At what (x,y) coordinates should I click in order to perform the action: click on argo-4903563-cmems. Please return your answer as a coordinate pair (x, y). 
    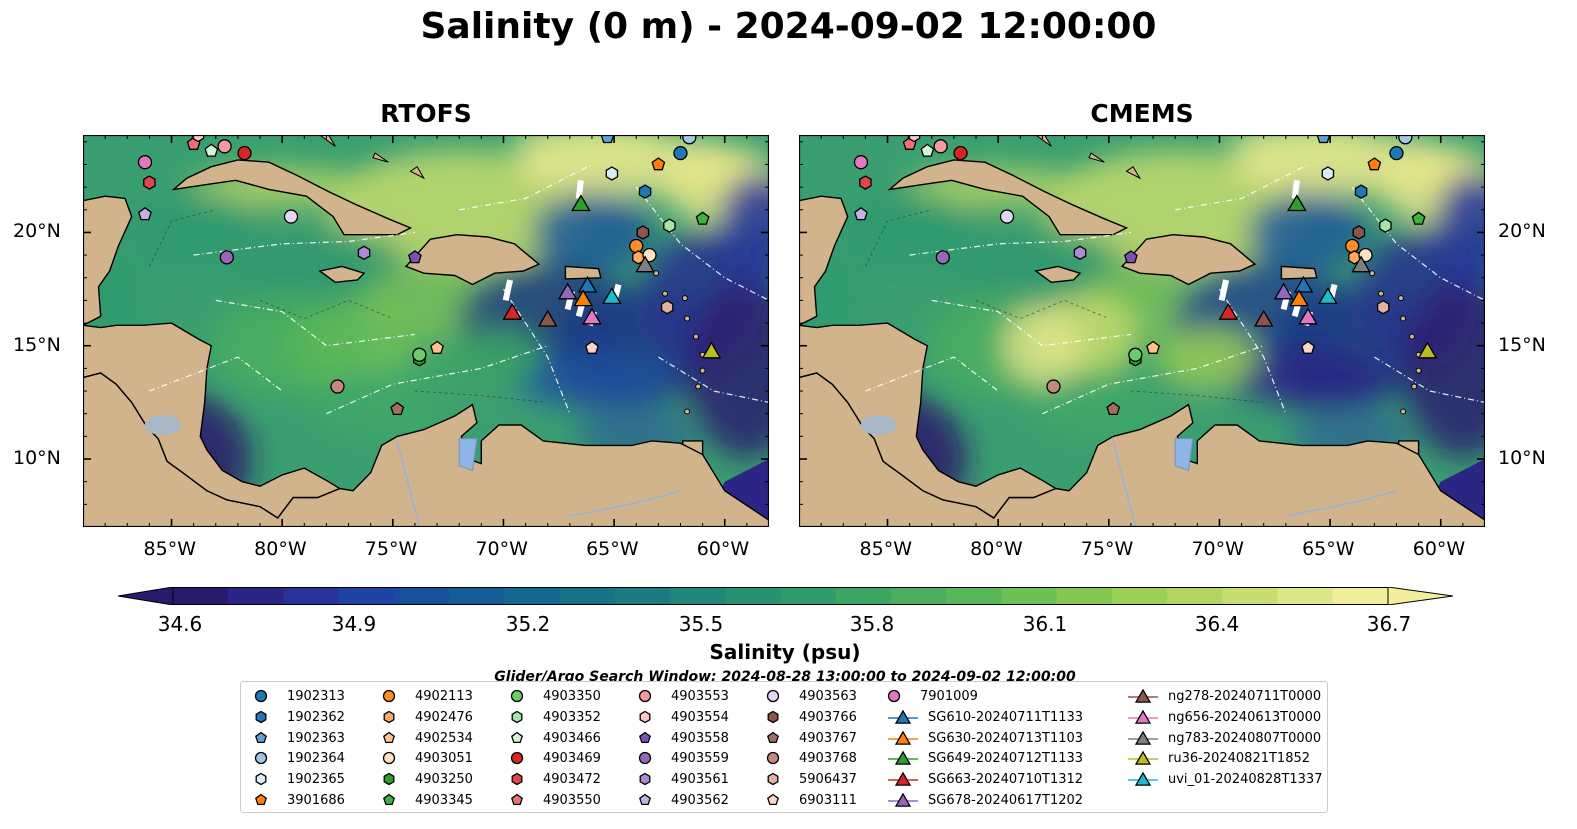
    Looking at the image, I should click on (1007, 216).